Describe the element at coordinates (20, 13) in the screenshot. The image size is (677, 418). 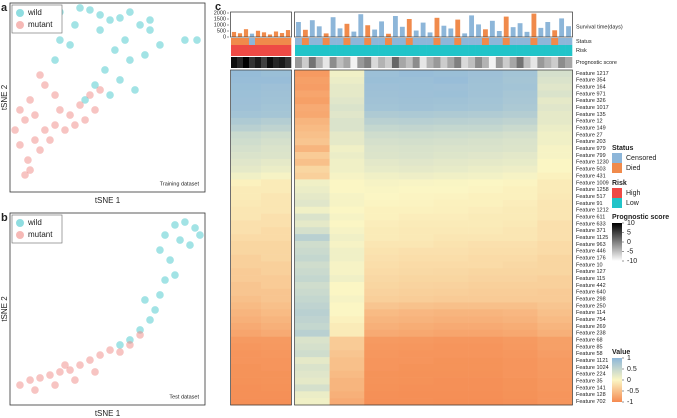
I see `legend-swatch` at that location.